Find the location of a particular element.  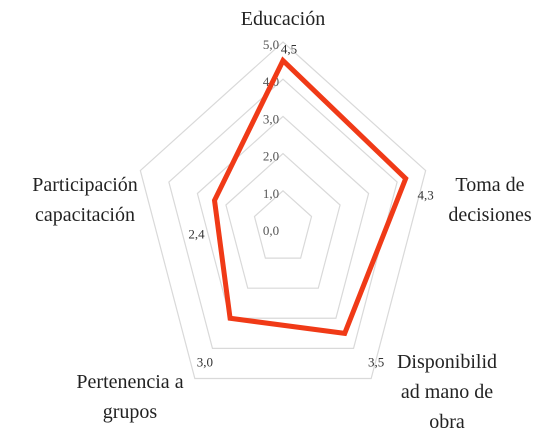

category-line: Disponibilid is located at coordinates (447, 362).